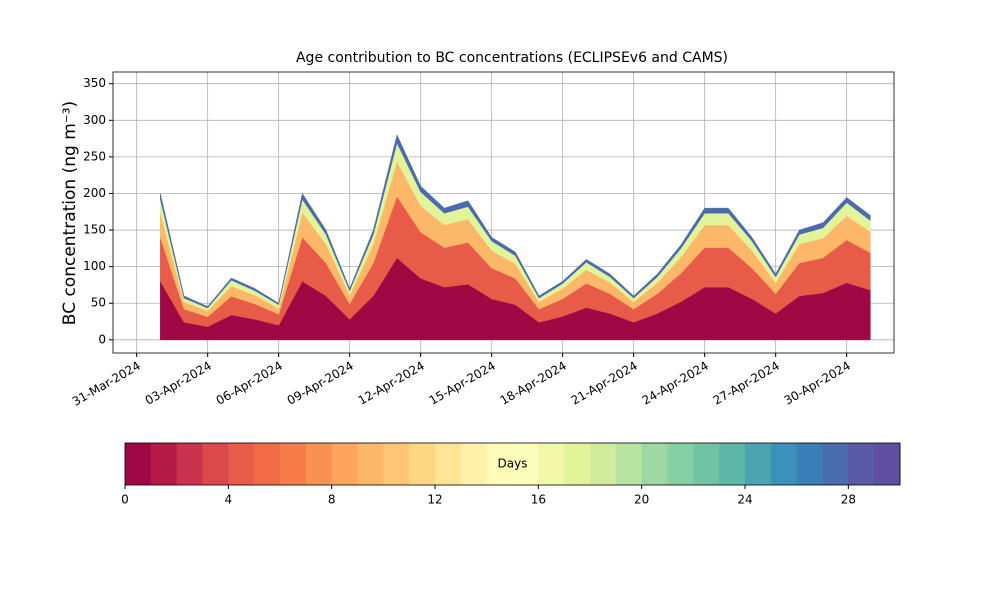 This screenshot has width=1000, height=600. Describe the element at coordinates (94, 230) in the screenshot. I see `y-tick-label: 150` at that location.